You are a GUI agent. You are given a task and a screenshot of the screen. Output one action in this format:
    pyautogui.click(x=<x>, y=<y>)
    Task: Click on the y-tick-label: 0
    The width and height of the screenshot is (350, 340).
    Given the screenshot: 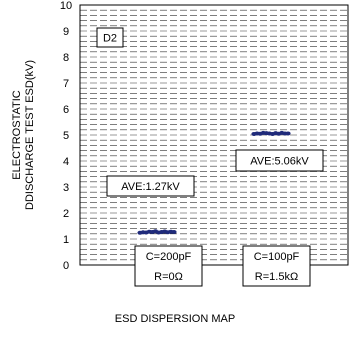 What is the action you would take?
    pyautogui.click(x=66, y=266)
    